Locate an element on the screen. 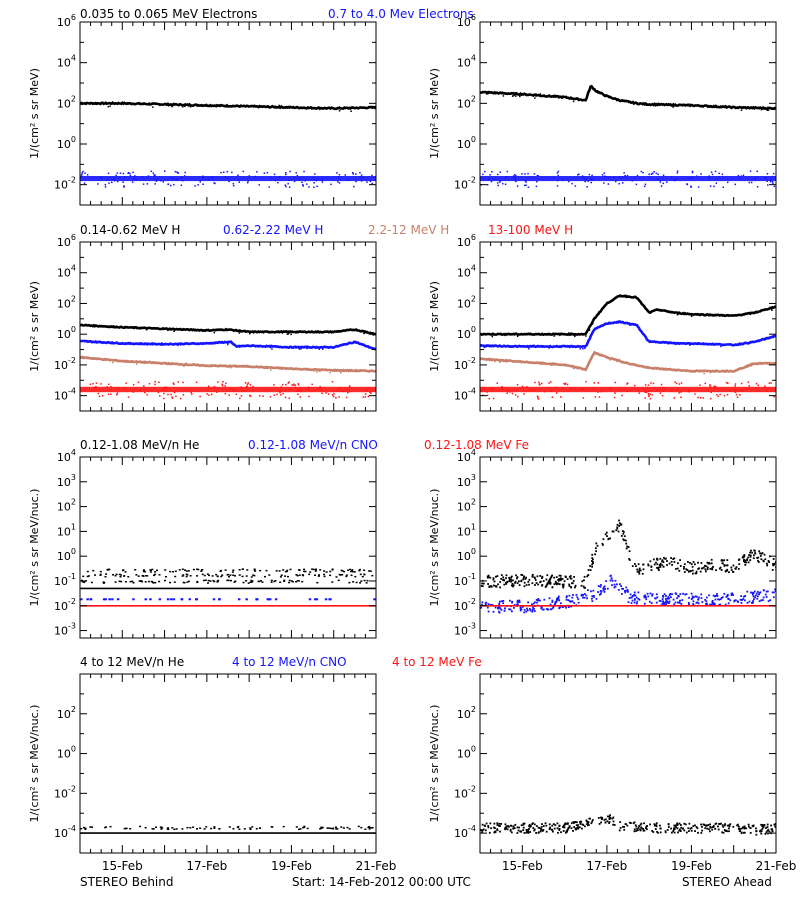 The image size is (800, 900). legend-entry: 4 to 12 MeV/n He is located at coordinates (132, 662).